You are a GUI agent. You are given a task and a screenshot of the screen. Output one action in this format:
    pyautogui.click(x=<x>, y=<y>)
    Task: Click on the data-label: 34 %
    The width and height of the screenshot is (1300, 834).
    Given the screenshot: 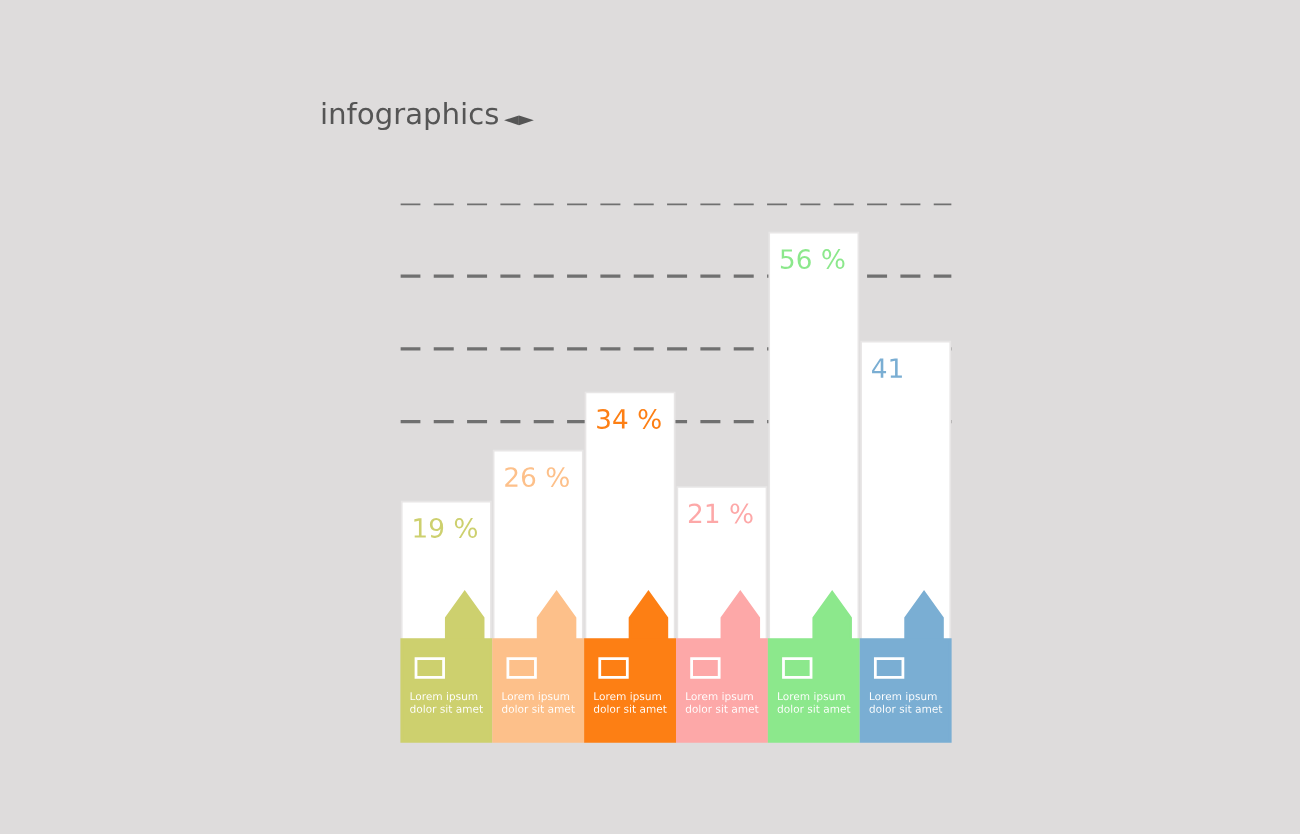 What is the action you would take?
    pyautogui.click(x=629, y=418)
    